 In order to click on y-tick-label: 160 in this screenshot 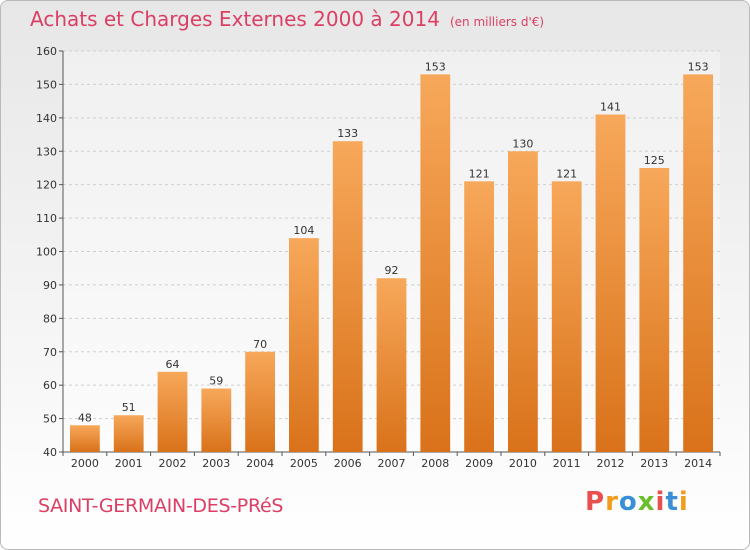, I will do `click(46, 51)`.